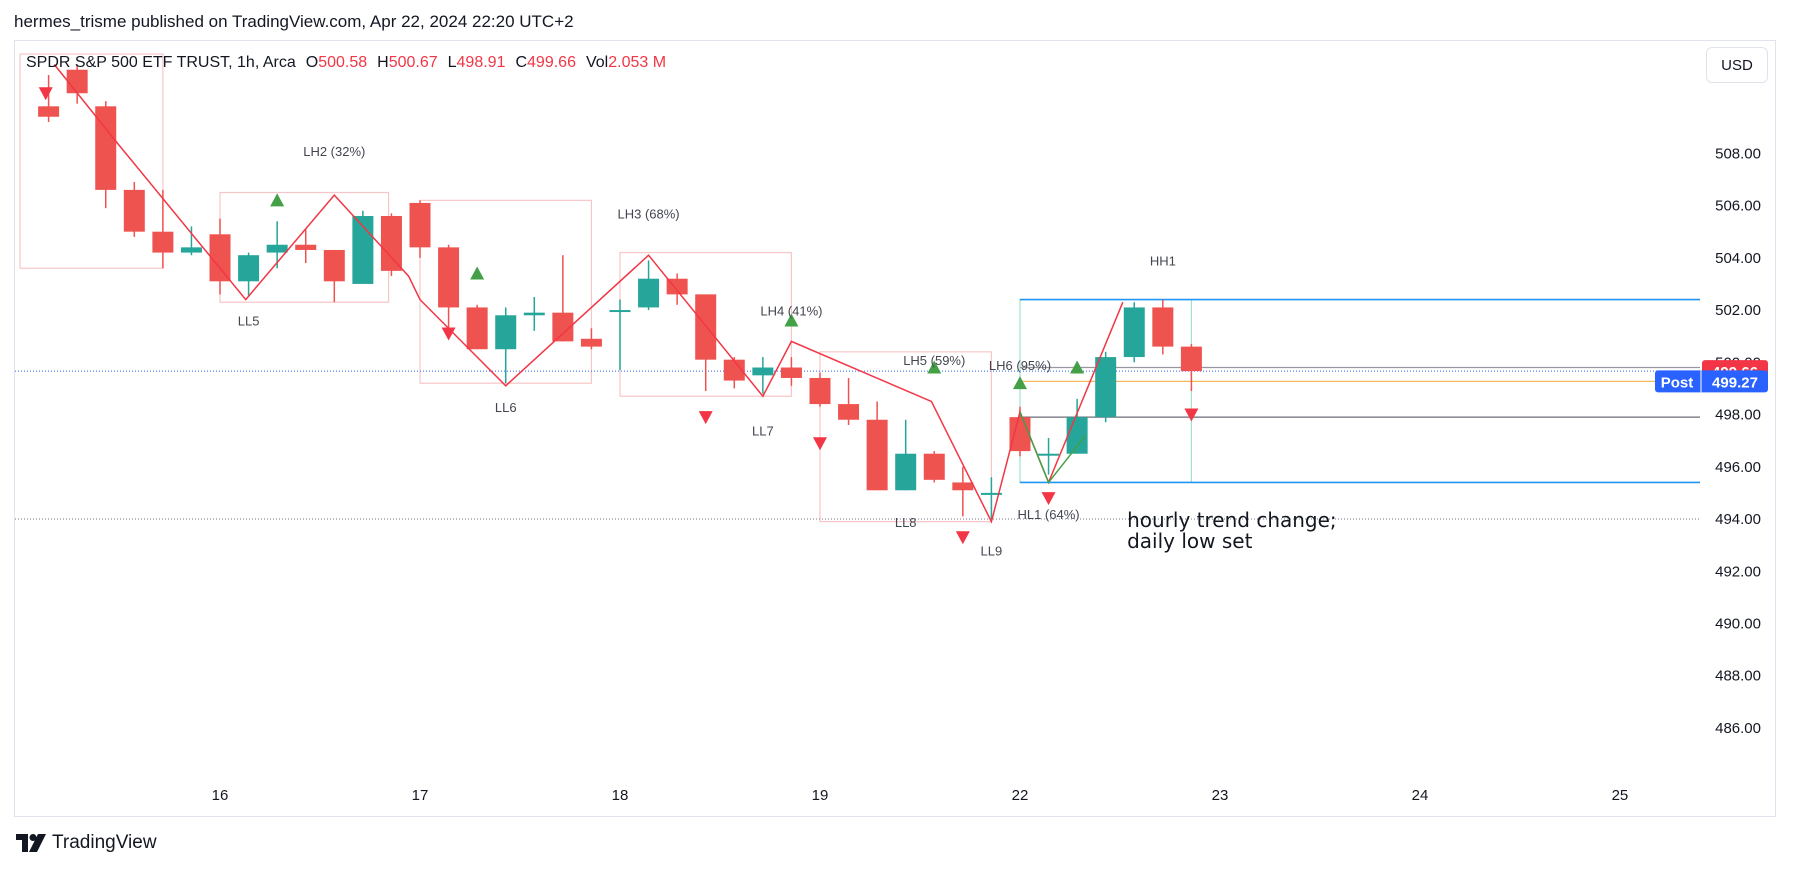 The image size is (1793, 870). What do you see at coordinates (820, 795) in the screenshot?
I see `x-tick-label: 19` at bounding box center [820, 795].